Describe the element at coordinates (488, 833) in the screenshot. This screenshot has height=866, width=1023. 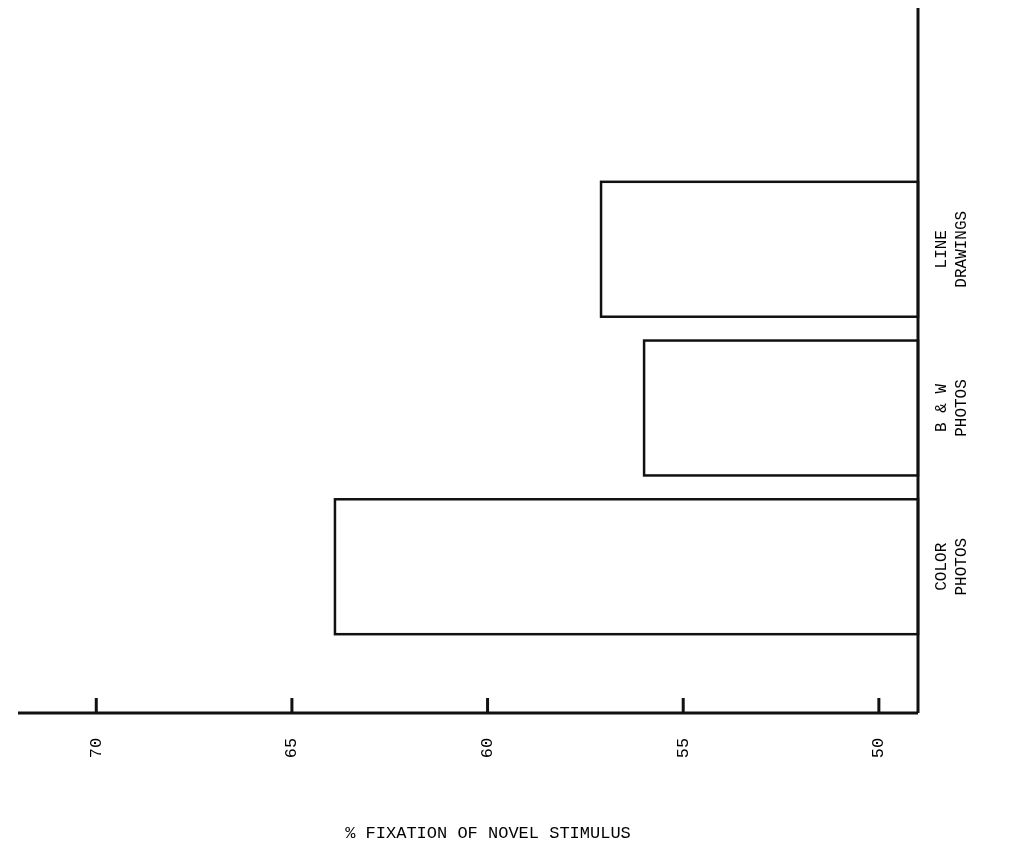
I see `x-axis-title: % FIXATION OF NOVEL STIMULUS` at that location.